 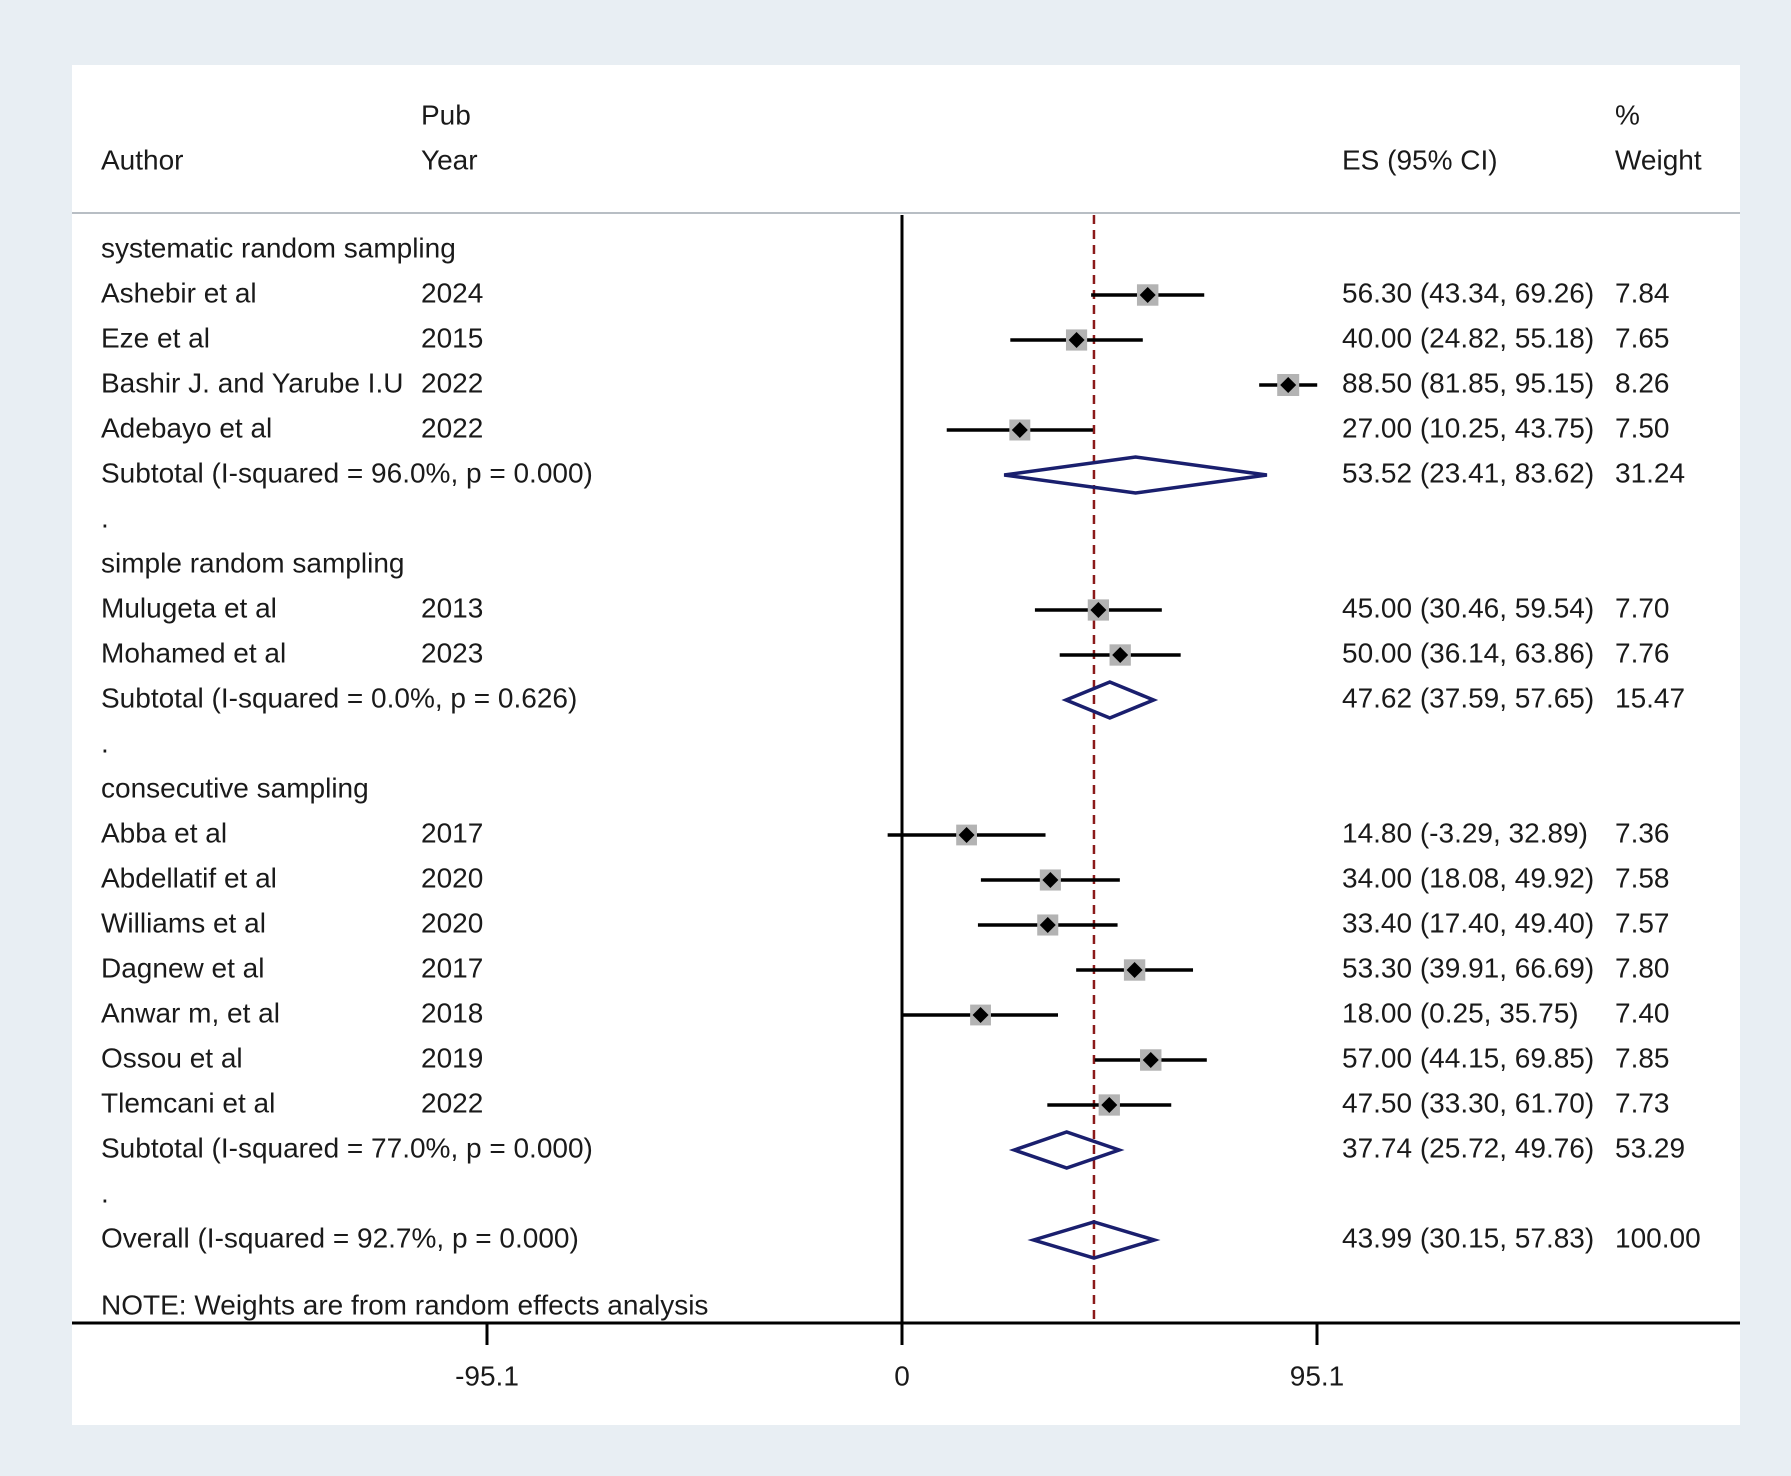 What do you see at coordinates (1627, 114) in the screenshot?
I see `header-weight-percent: %` at bounding box center [1627, 114].